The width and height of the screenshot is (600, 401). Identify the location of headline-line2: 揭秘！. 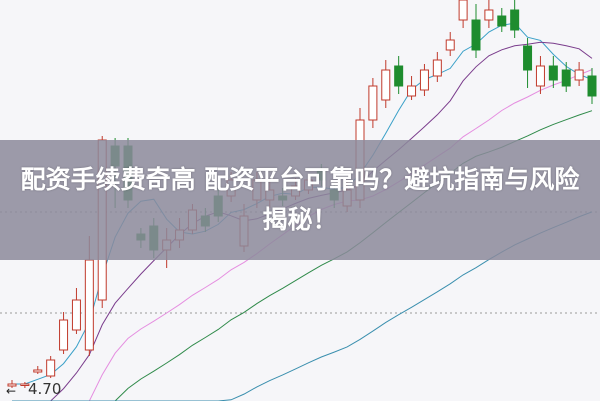
(300, 219).